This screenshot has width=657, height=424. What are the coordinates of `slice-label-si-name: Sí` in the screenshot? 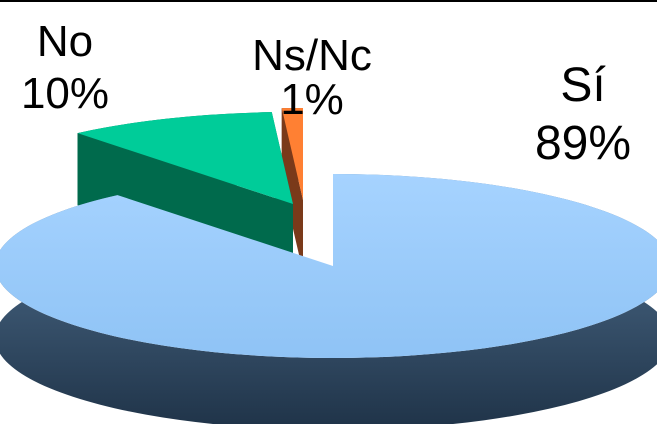 It's located at (583, 85).